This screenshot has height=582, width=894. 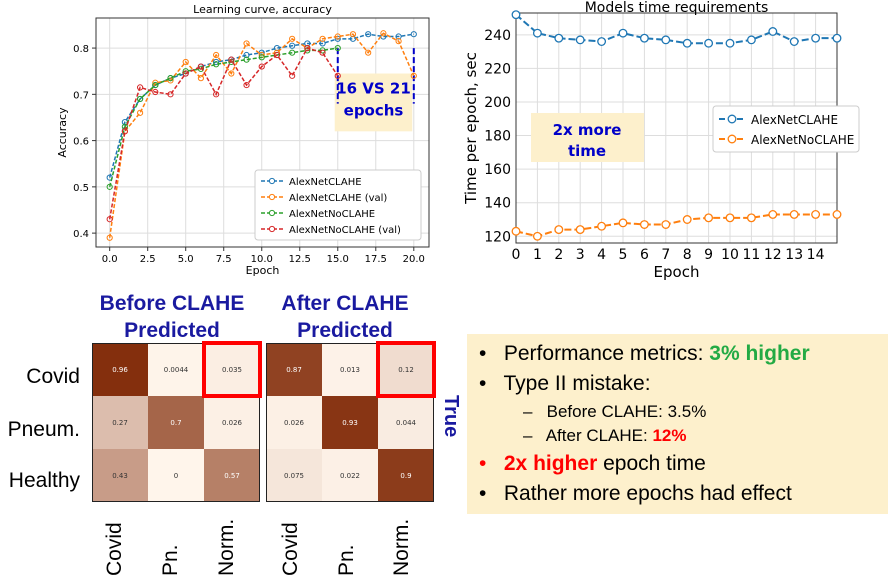 What do you see at coordinates (816, 255) in the screenshot?
I see `tick-label-x: 14` at bounding box center [816, 255].